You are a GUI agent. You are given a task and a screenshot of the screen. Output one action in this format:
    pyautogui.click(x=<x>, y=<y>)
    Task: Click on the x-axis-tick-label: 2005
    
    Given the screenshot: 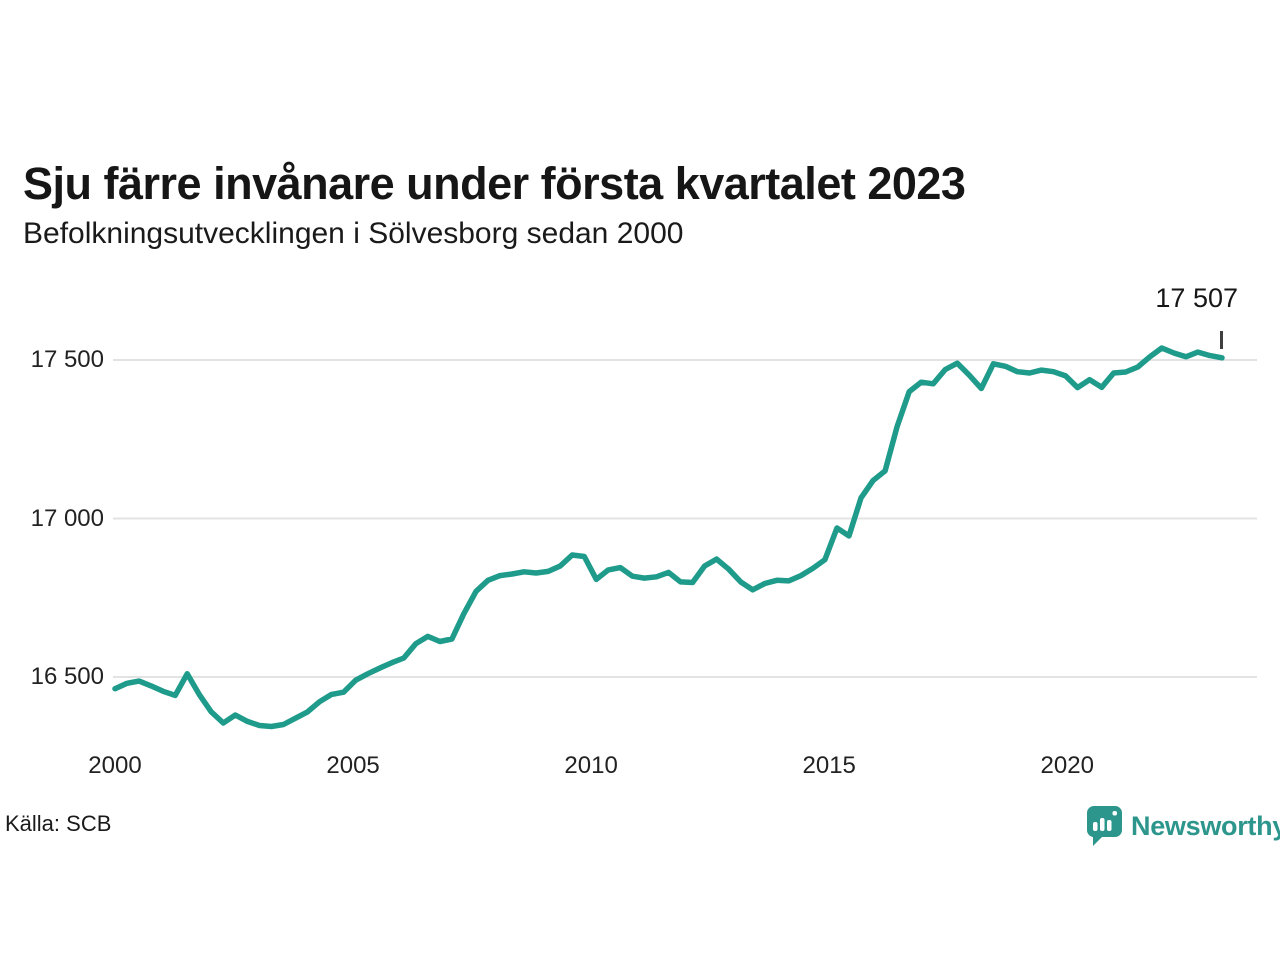 What is the action you would take?
    pyautogui.click(x=353, y=765)
    